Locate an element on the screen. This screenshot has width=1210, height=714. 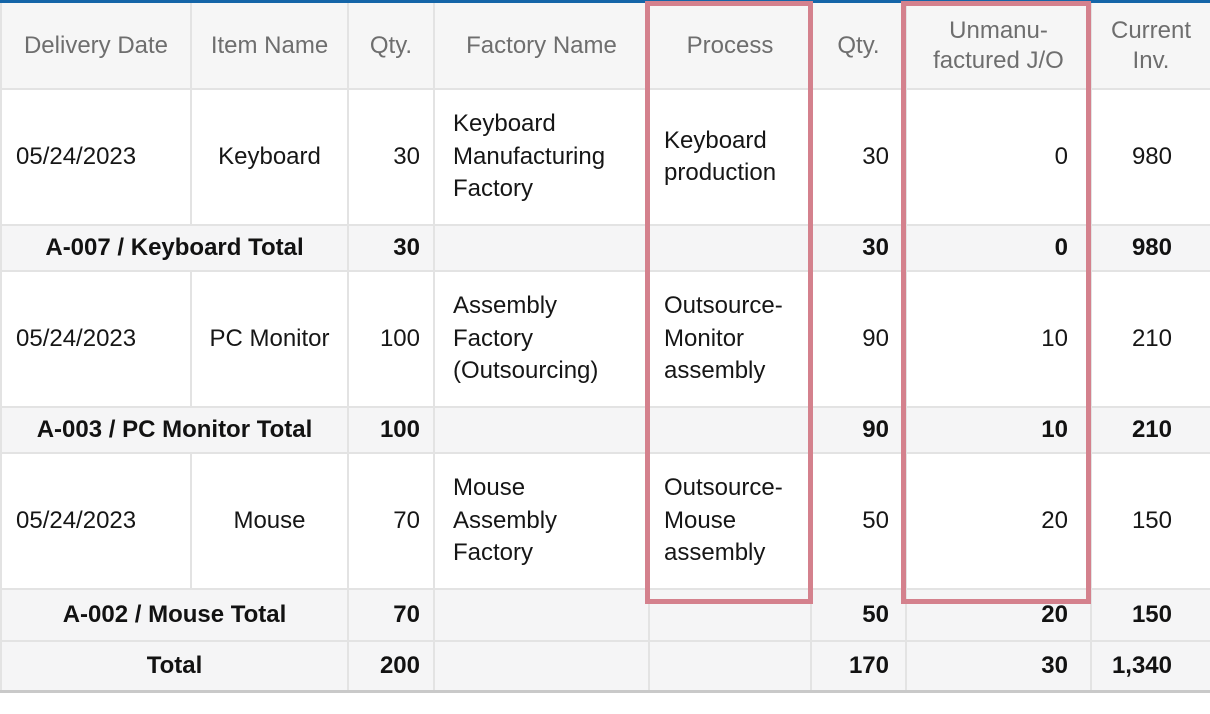
subtotal-row-keyboard: A-007 / Keyboard Total 30 30 0 980 is located at coordinates (605, 248).